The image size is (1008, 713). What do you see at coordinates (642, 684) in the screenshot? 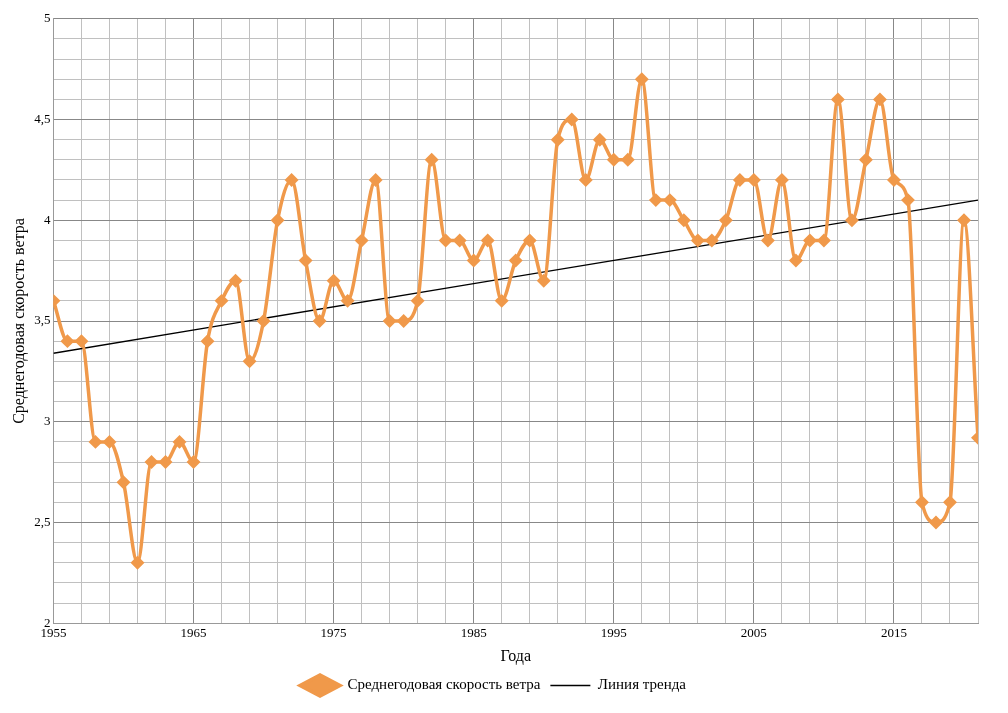
I see `legend-label: Линия тренда` at bounding box center [642, 684].